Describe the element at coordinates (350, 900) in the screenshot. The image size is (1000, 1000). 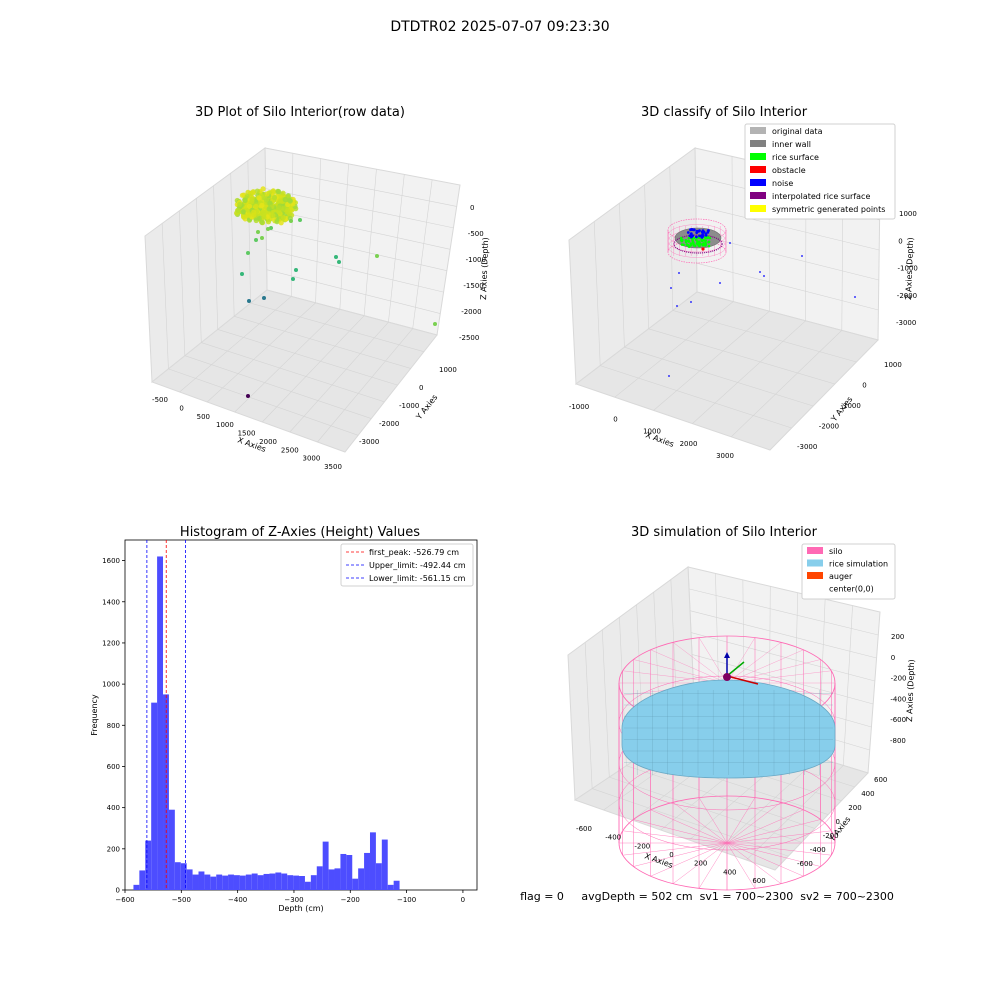
I see `histogram-x-tick-label: −200` at that location.